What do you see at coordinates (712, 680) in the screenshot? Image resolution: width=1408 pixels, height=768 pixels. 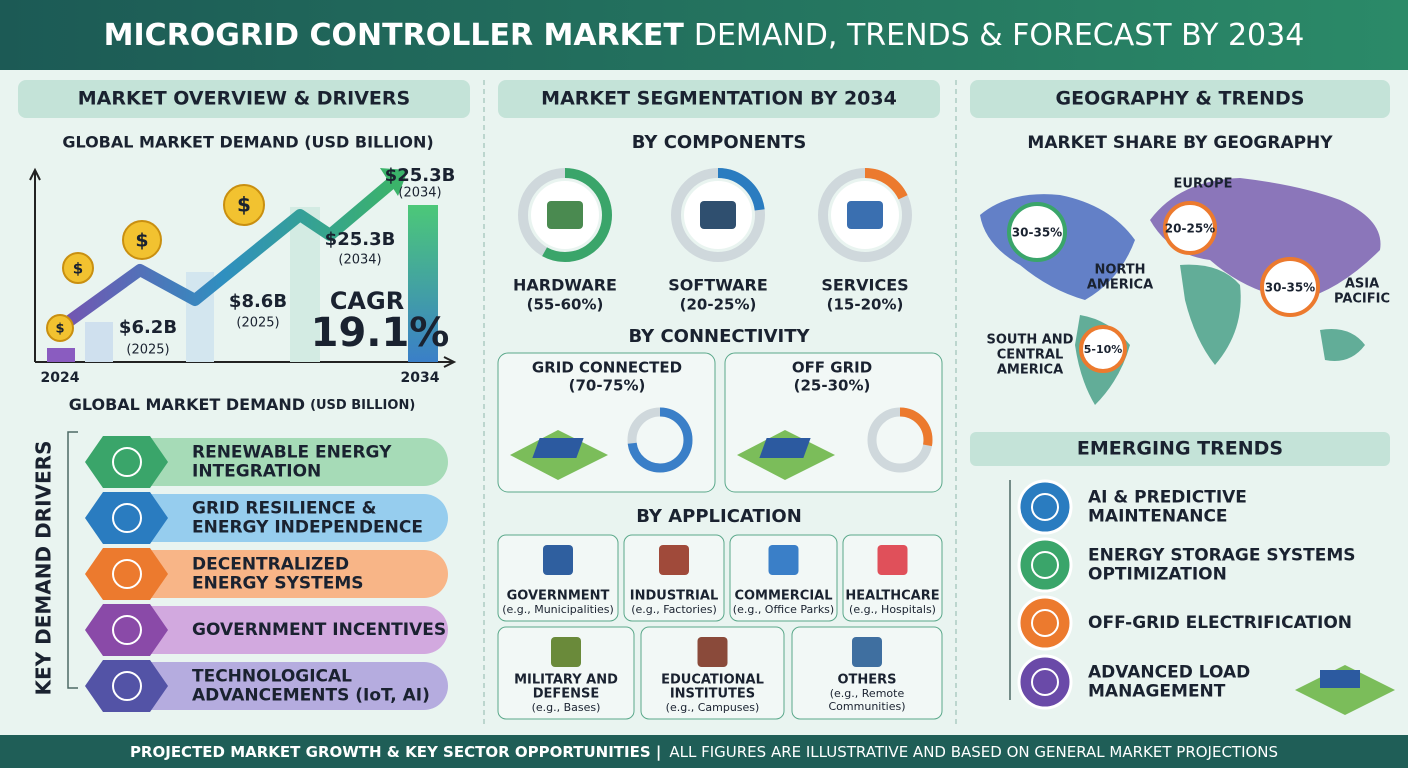 I see `application-name: EDUCATIONAL` at bounding box center [712, 680].